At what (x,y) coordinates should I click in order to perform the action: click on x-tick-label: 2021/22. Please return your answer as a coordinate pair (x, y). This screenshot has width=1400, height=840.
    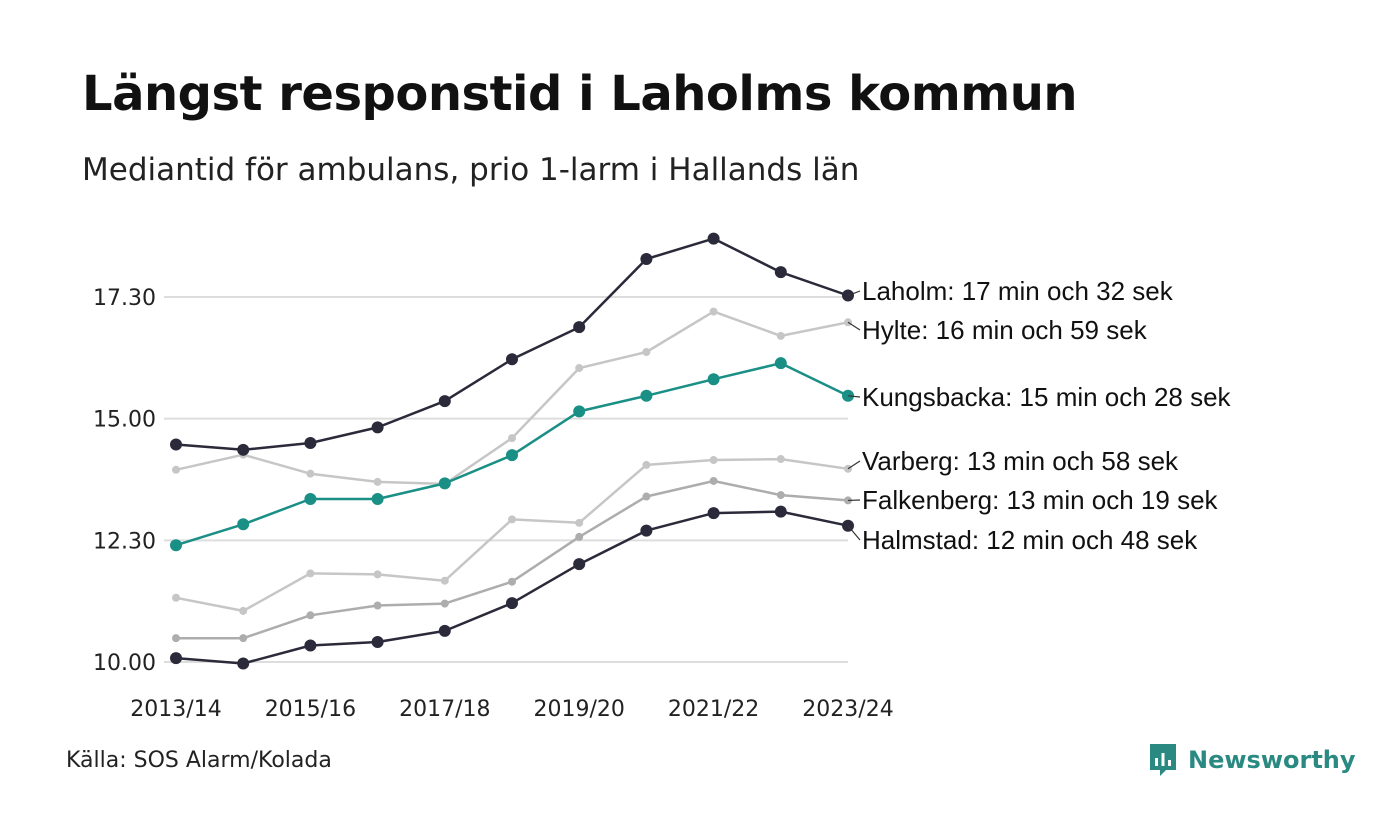
    Looking at the image, I should click on (713, 709).